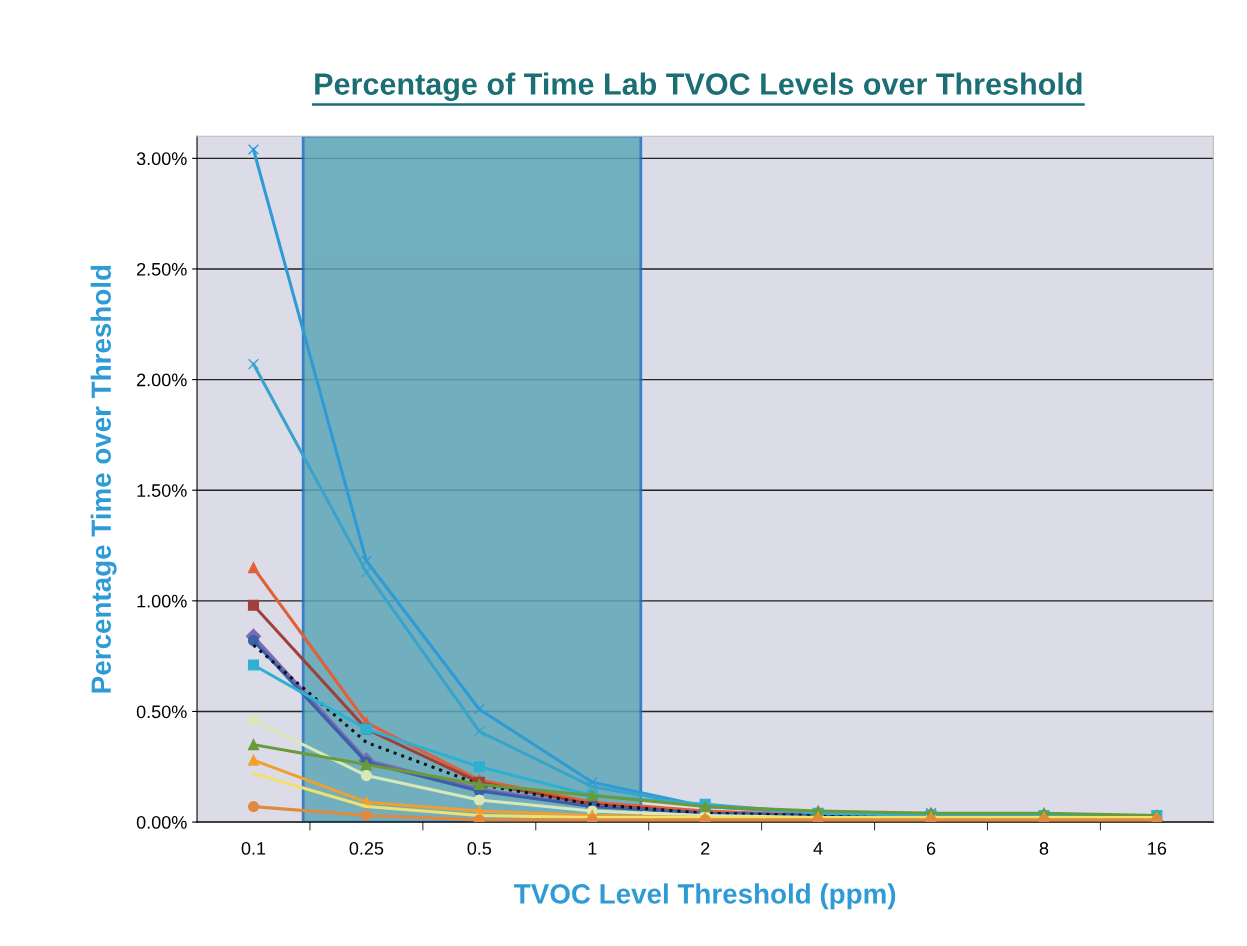 The height and width of the screenshot is (946, 1247). I want to click on x-tick-label: 6, so click(931, 848).